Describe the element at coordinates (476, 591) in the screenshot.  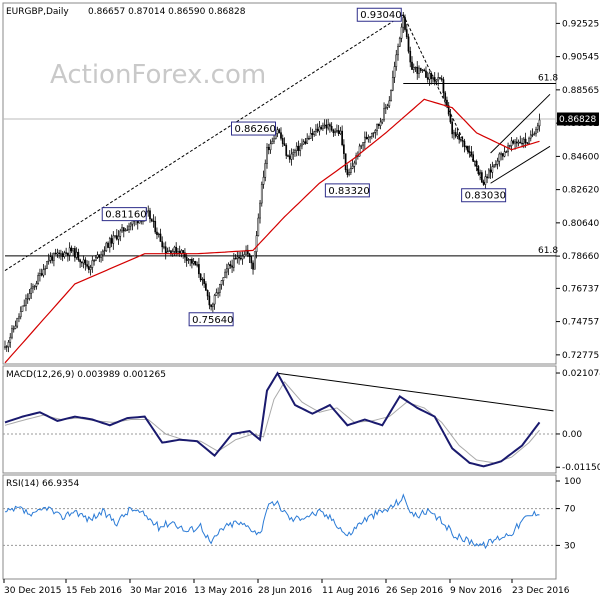
I see `x-tick-label: 9 Nov 2016` at that location.